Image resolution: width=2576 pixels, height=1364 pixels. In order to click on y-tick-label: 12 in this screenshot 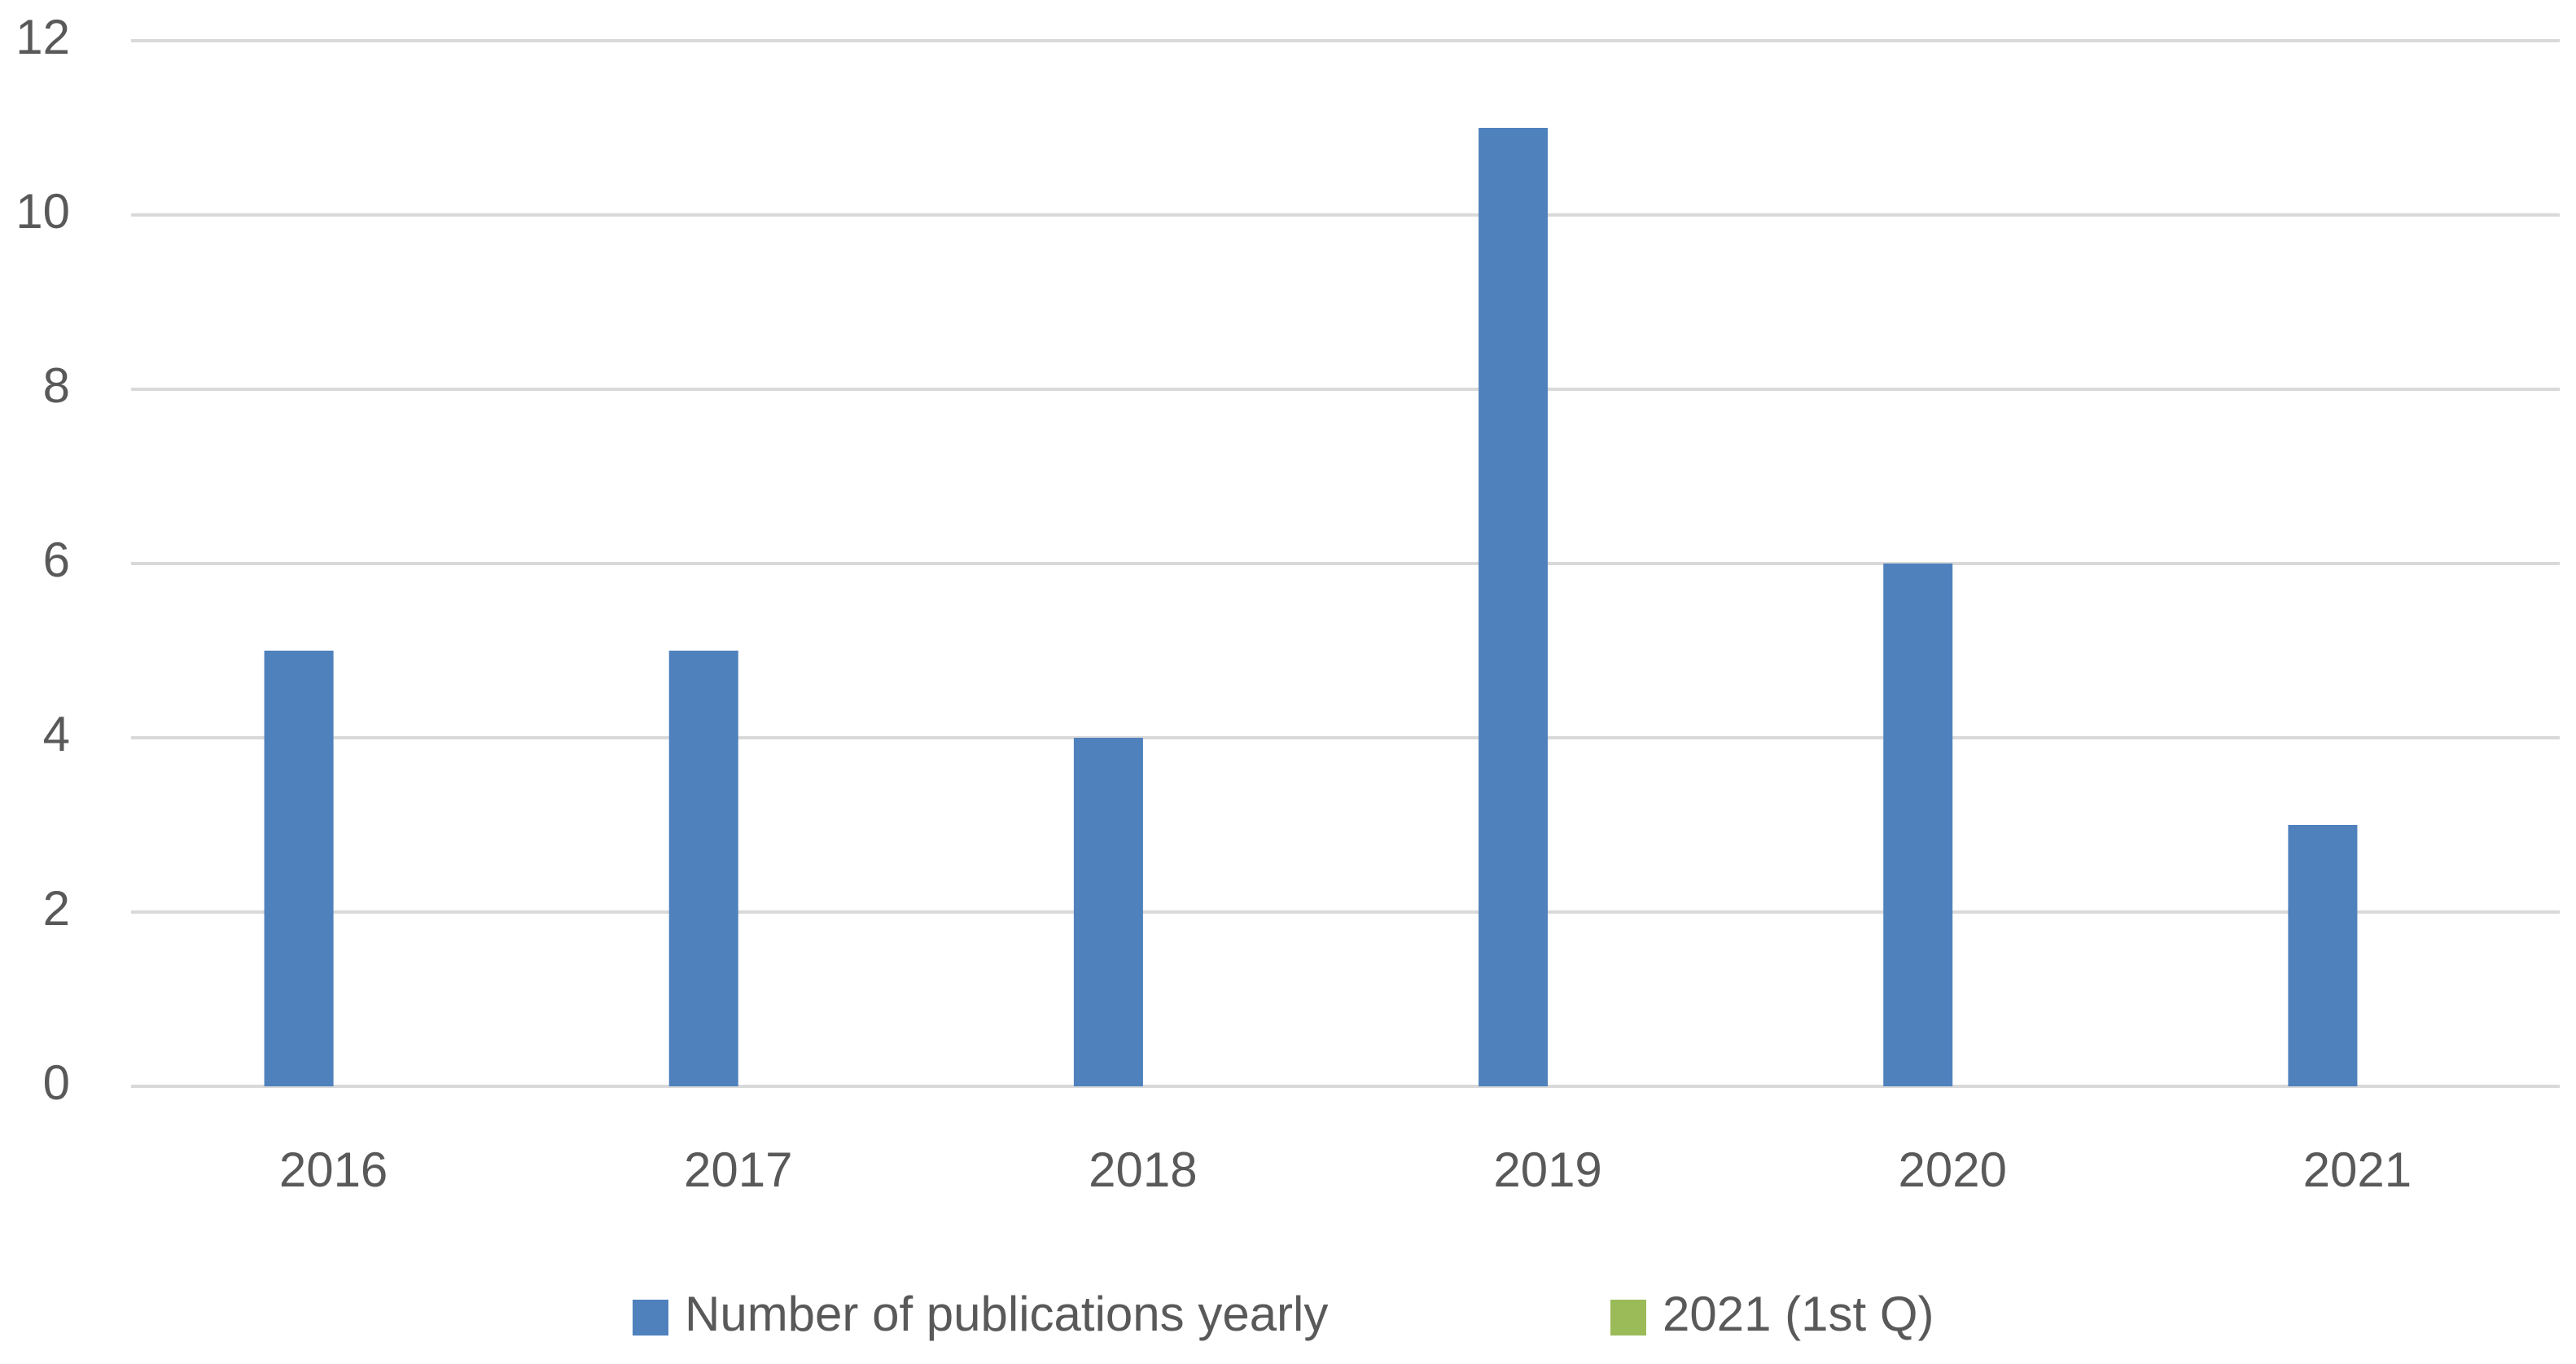, I will do `click(42, 37)`.